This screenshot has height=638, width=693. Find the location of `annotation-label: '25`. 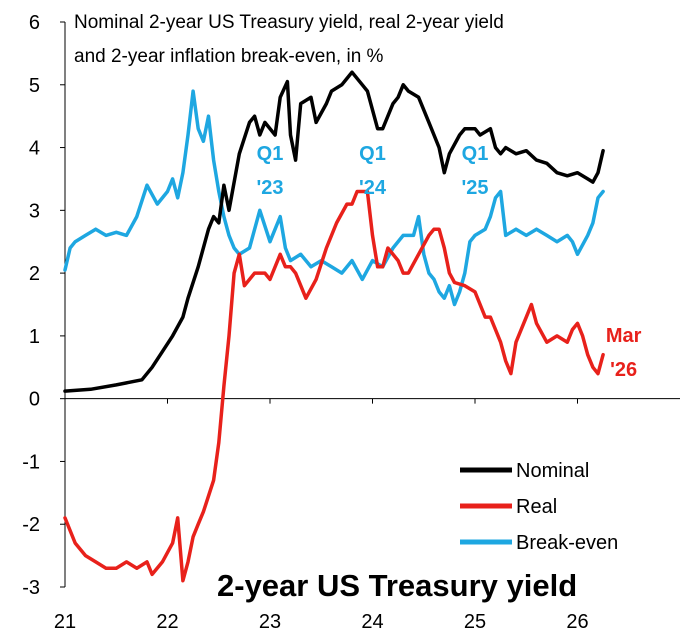

annotation-label: '25 is located at coordinates (474, 188).